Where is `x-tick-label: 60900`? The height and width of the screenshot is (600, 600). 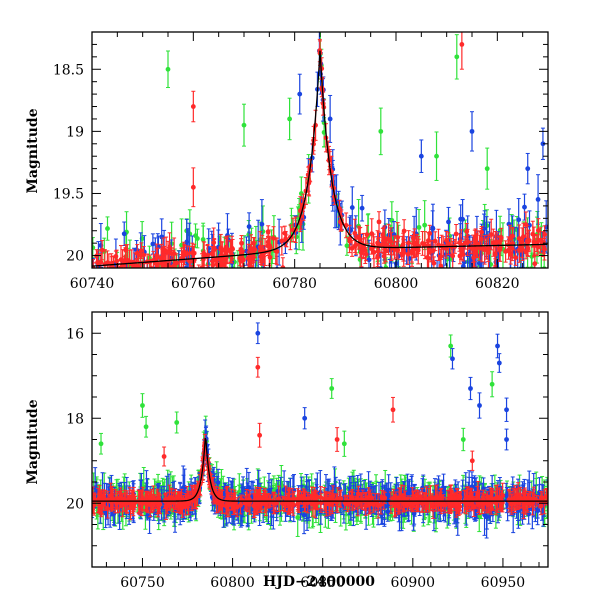
x-tick-label: 60900 is located at coordinates (413, 583).